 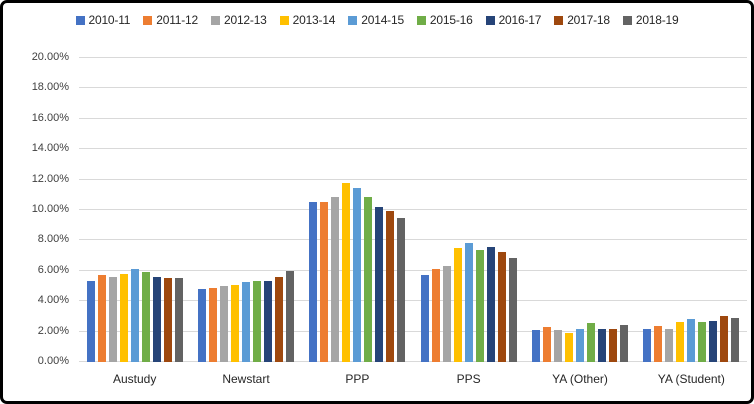 I want to click on gridline-10.00%, so click(x=413, y=209).